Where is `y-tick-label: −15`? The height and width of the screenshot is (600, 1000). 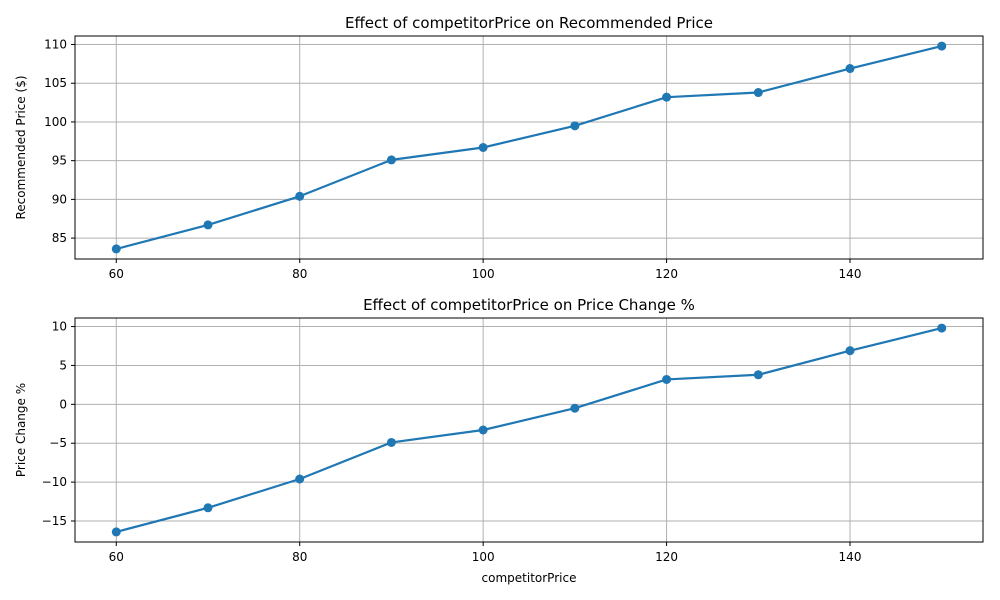
y-tick-label: −15 is located at coordinates (54, 521).